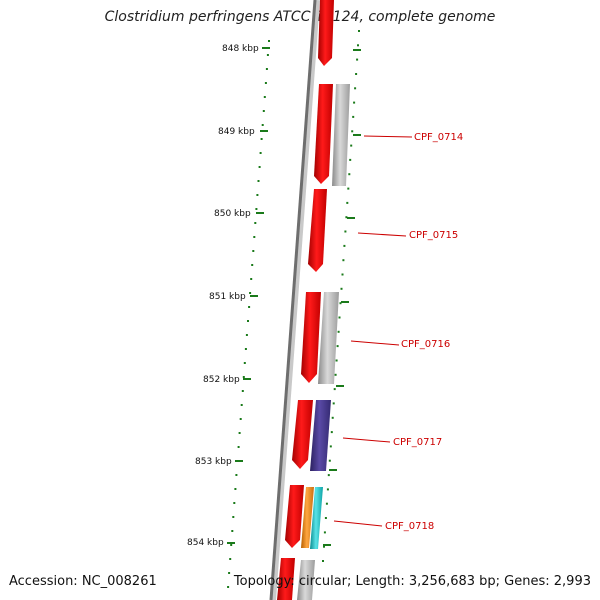 The height and width of the screenshot is (600, 600). Describe the element at coordinates (425, 344) in the screenshot. I see `gene-label-text: CPF_0716` at that location.